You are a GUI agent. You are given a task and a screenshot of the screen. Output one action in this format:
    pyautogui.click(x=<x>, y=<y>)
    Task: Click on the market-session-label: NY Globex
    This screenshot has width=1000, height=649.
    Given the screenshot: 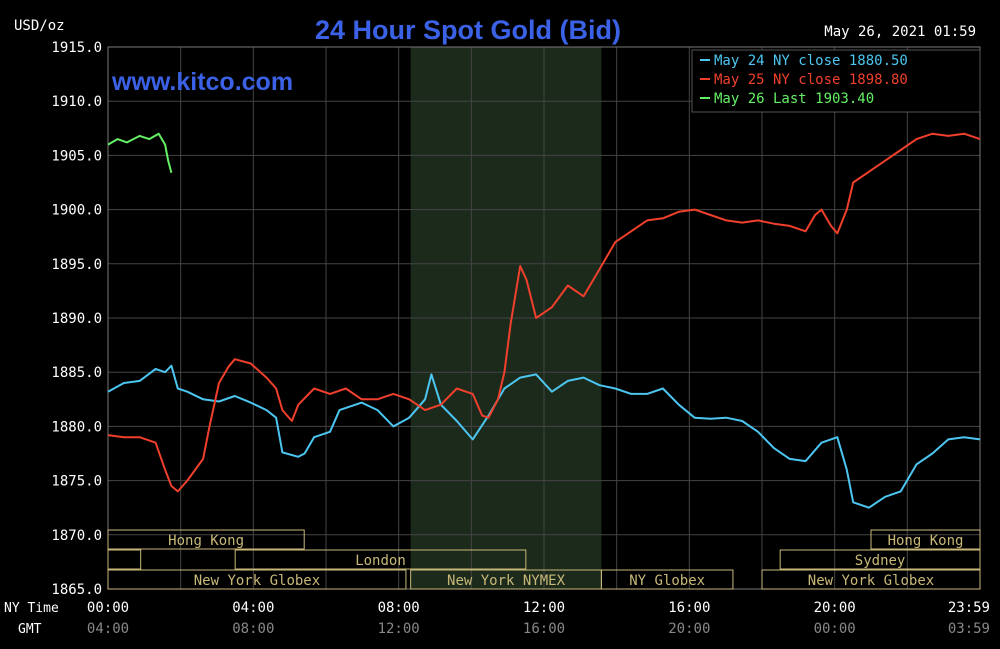 What is the action you would take?
    pyautogui.click(x=667, y=581)
    